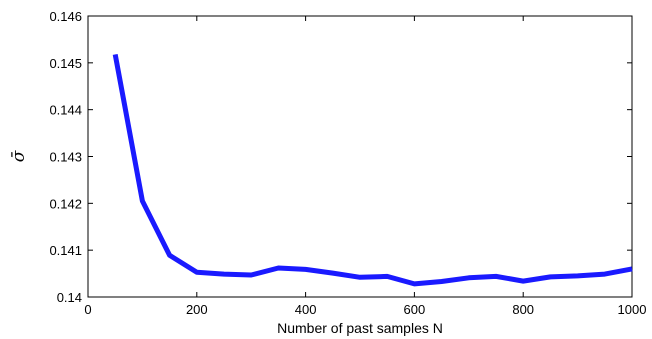  I want to click on x-axis-label: Number of past samples N, so click(360, 328).